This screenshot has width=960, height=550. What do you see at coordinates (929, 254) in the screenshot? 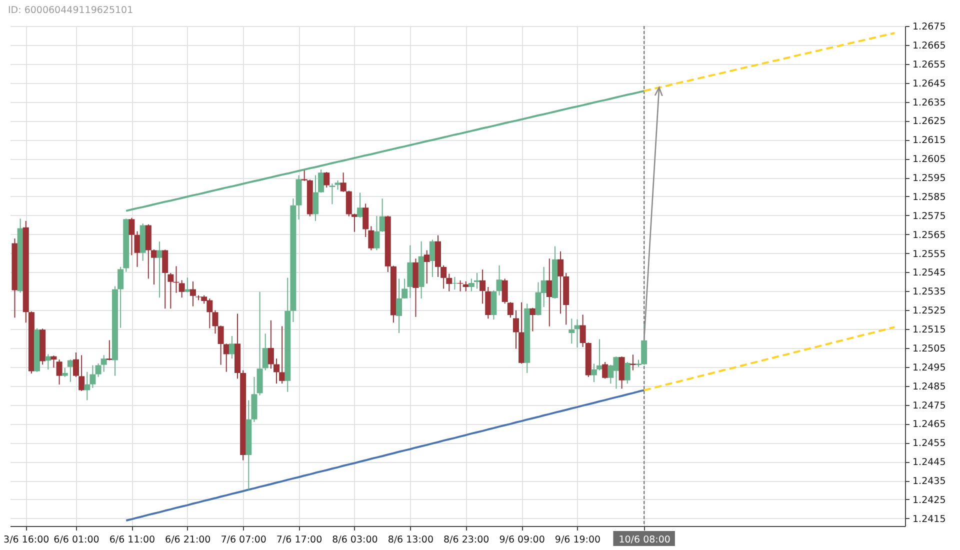
I see `y-tick-label: 1.2555` at bounding box center [929, 254].